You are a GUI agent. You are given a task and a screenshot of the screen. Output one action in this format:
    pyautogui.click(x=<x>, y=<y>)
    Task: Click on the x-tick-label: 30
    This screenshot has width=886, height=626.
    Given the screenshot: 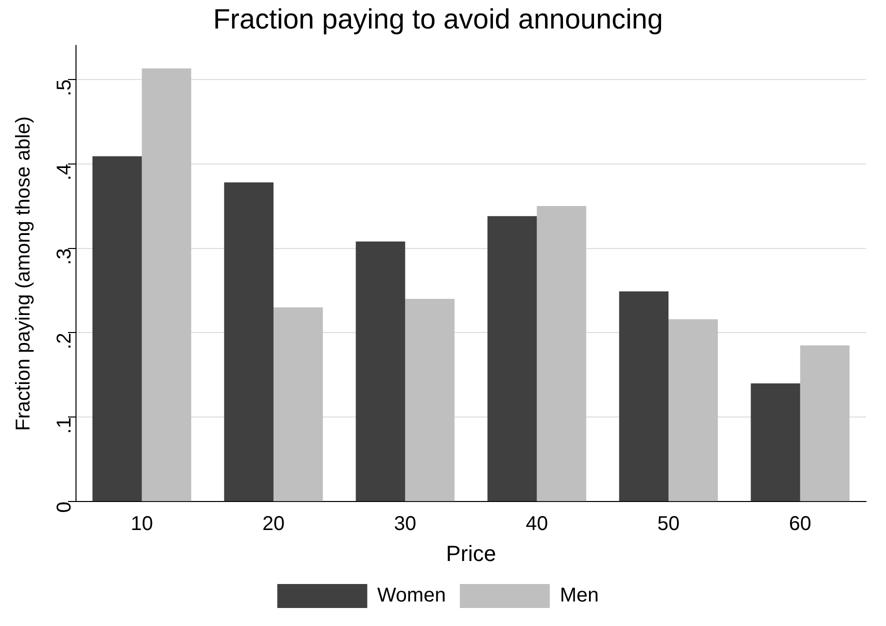 What is the action you would take?
    pyautogui.click(x=405, y=524)
    